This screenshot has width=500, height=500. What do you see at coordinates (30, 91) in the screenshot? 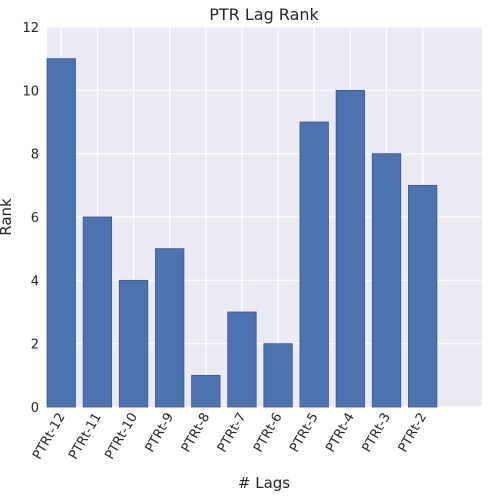
I see `y-tick-label: 10` at bounding box center [30, 91].